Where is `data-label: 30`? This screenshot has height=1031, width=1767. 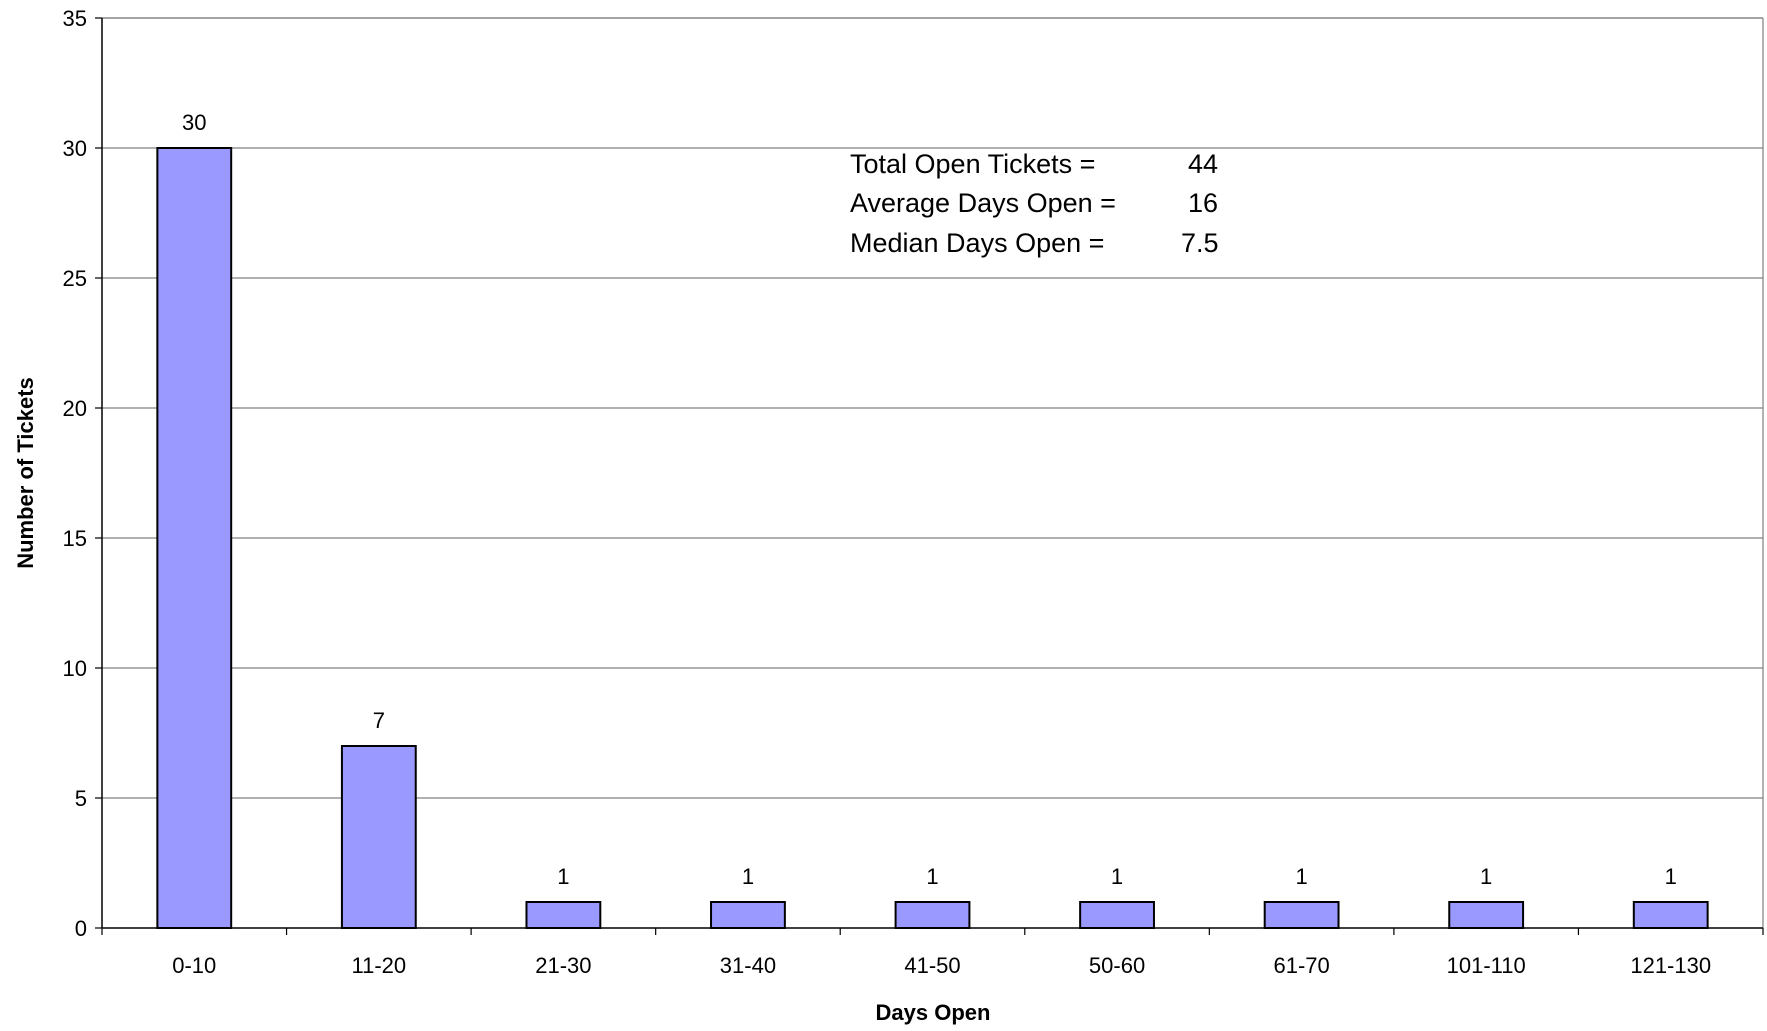 data-label: 30 is located at coordinates (194, 122).